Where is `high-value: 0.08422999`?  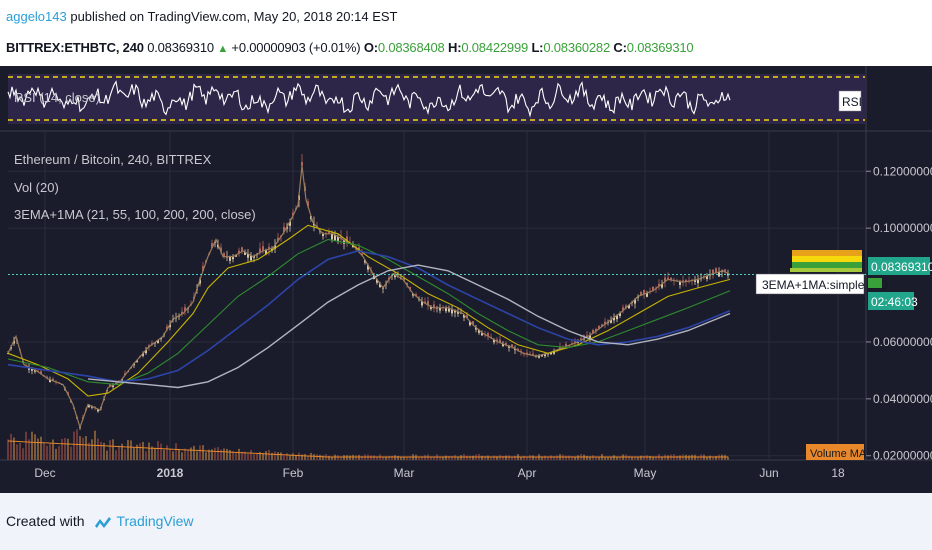 high-value: 0.08422999 is located at coordinates (495, 47).